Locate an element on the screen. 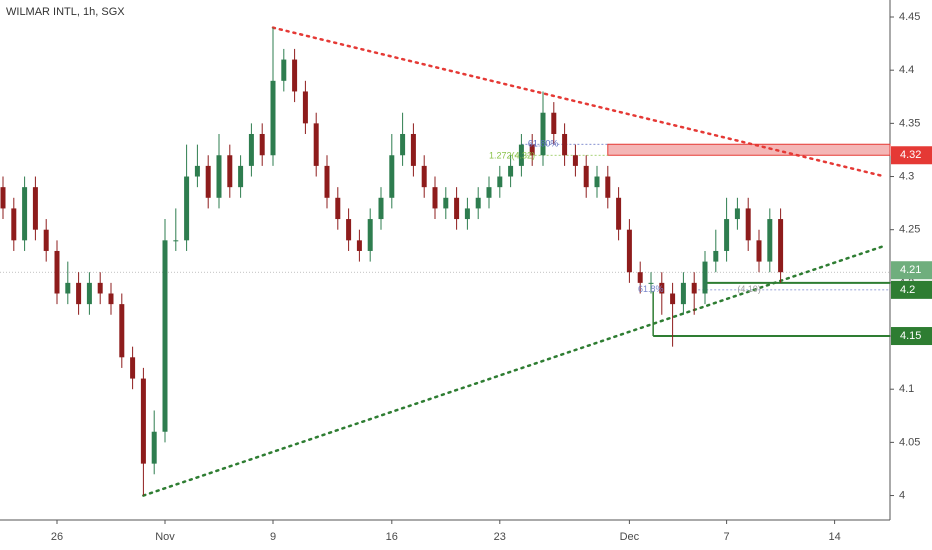 The image size is (932, 550). x-tick-label: 9 is located at coordinates (273, 537).